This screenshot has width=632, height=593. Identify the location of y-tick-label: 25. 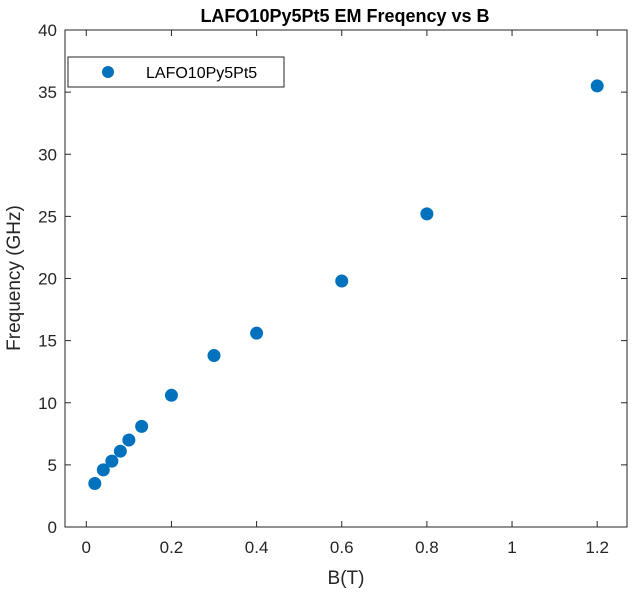
(47, 216).